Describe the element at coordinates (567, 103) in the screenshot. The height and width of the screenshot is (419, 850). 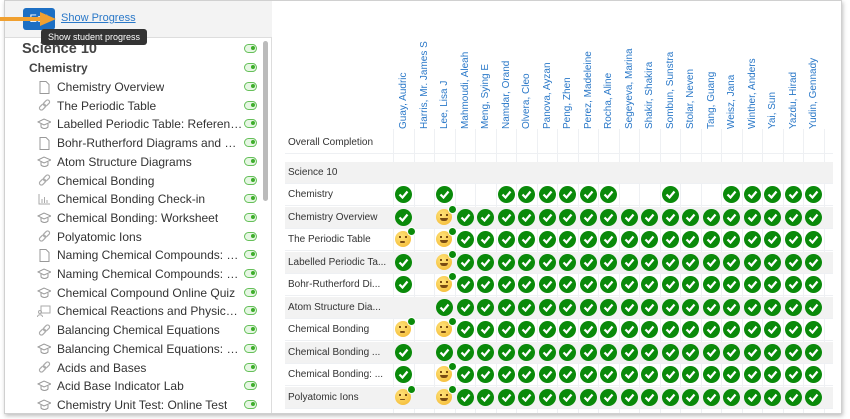
I see `student-column-header: Peng, Zhen` at that location.